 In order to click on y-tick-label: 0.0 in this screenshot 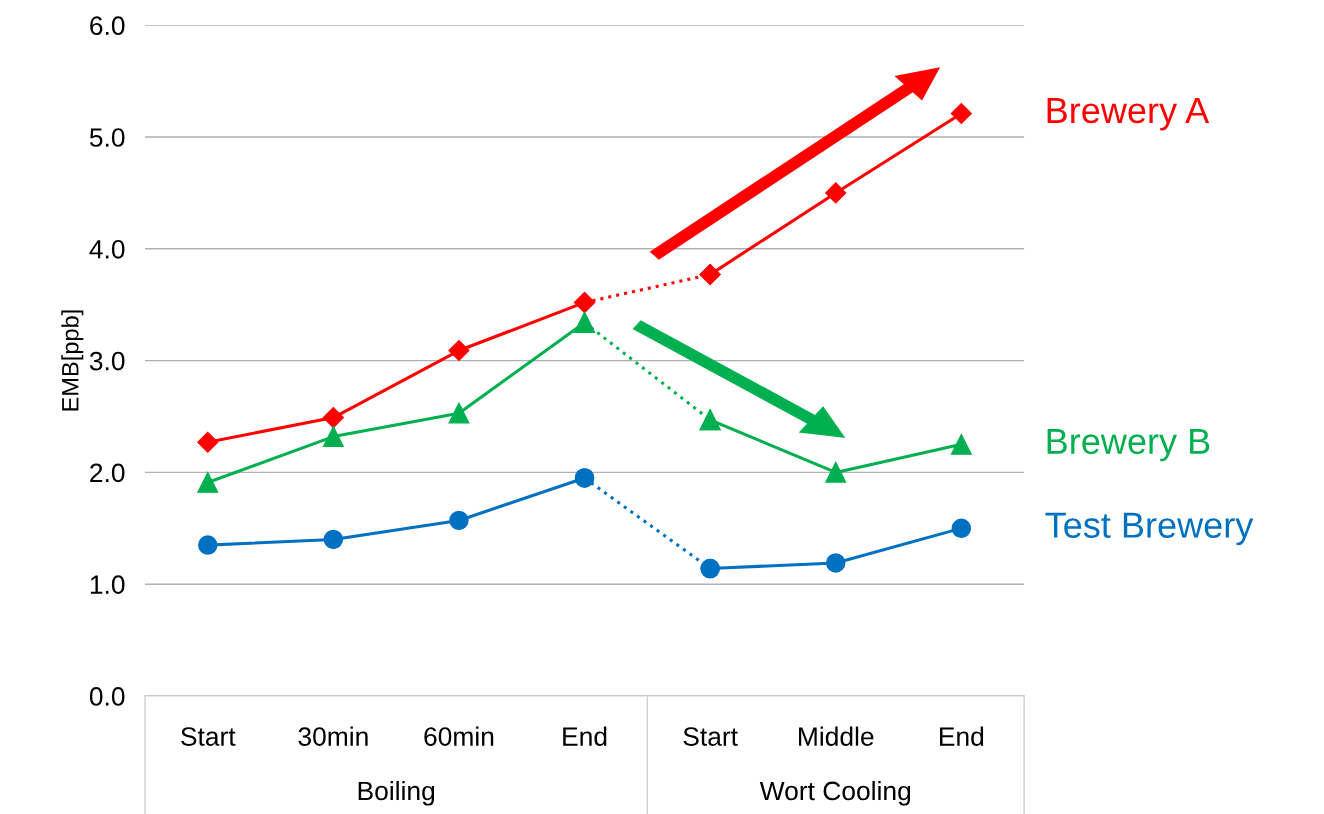, I will do `click(107, 696)`.